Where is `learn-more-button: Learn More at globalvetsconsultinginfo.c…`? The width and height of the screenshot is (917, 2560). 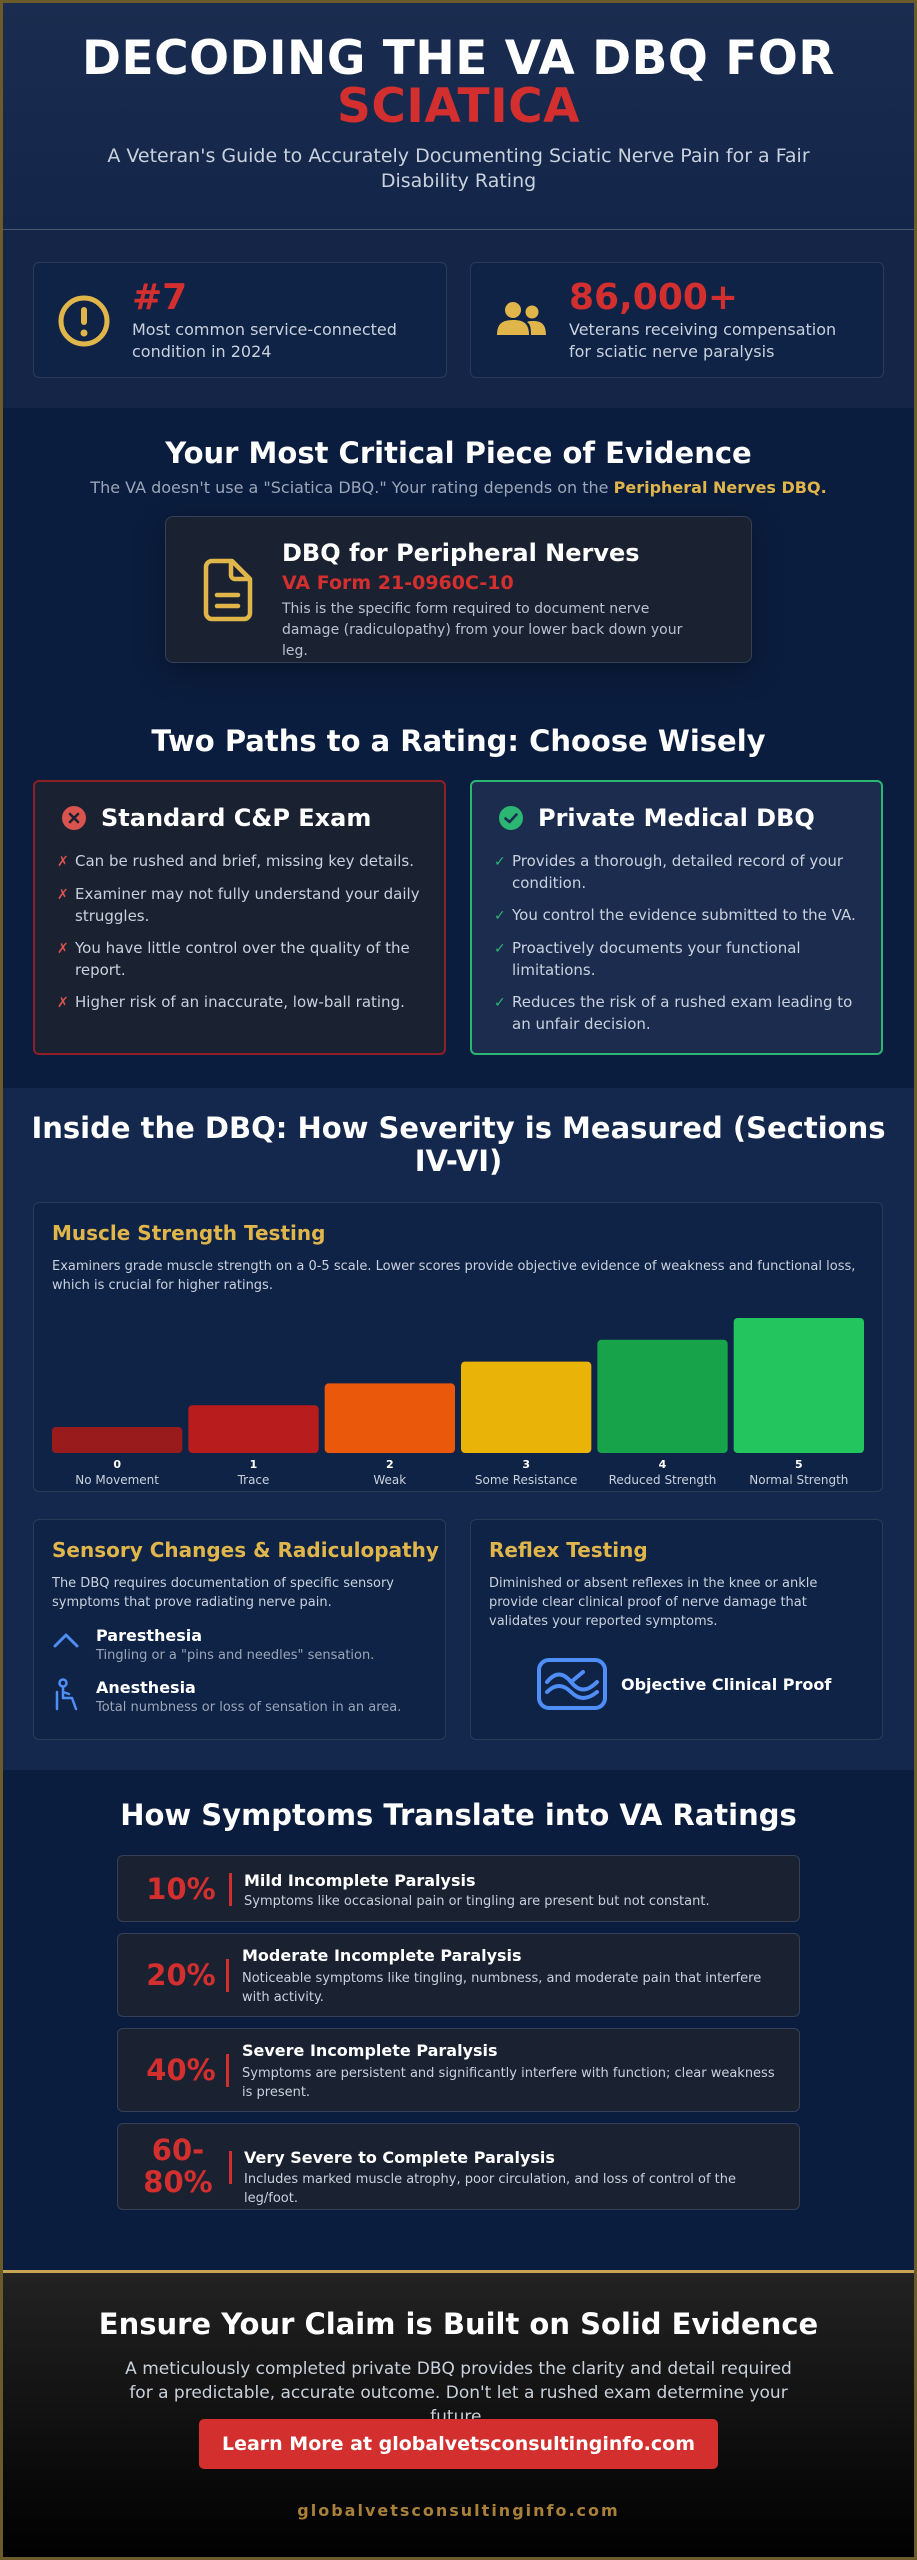
learn-more-button: Learn More at globalvetsconsultinginfo.c… is located at coordinates (458, 2444).